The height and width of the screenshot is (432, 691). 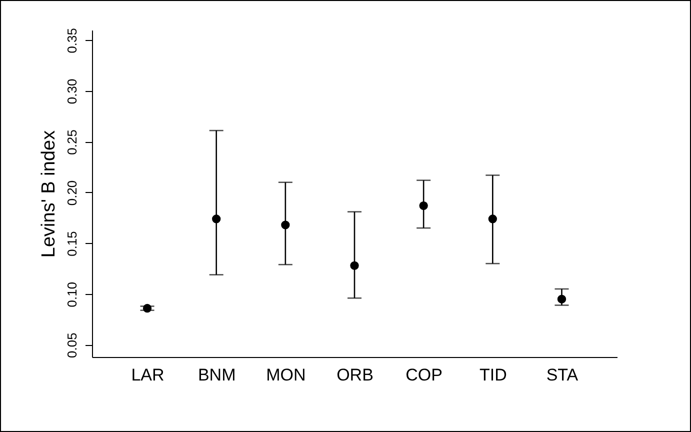 I want to click on x-tick-label: ORB, so click(x=355, y=375).